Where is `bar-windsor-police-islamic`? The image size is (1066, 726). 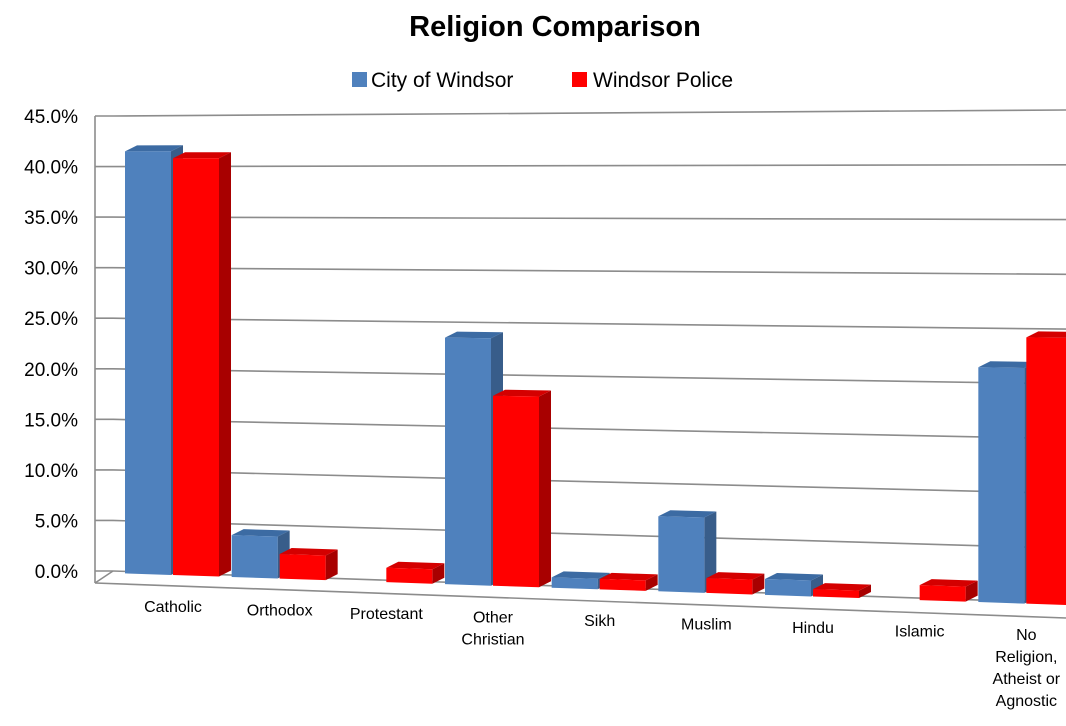 bar-windsor-police-islamic is located at coordinates (948, 590).